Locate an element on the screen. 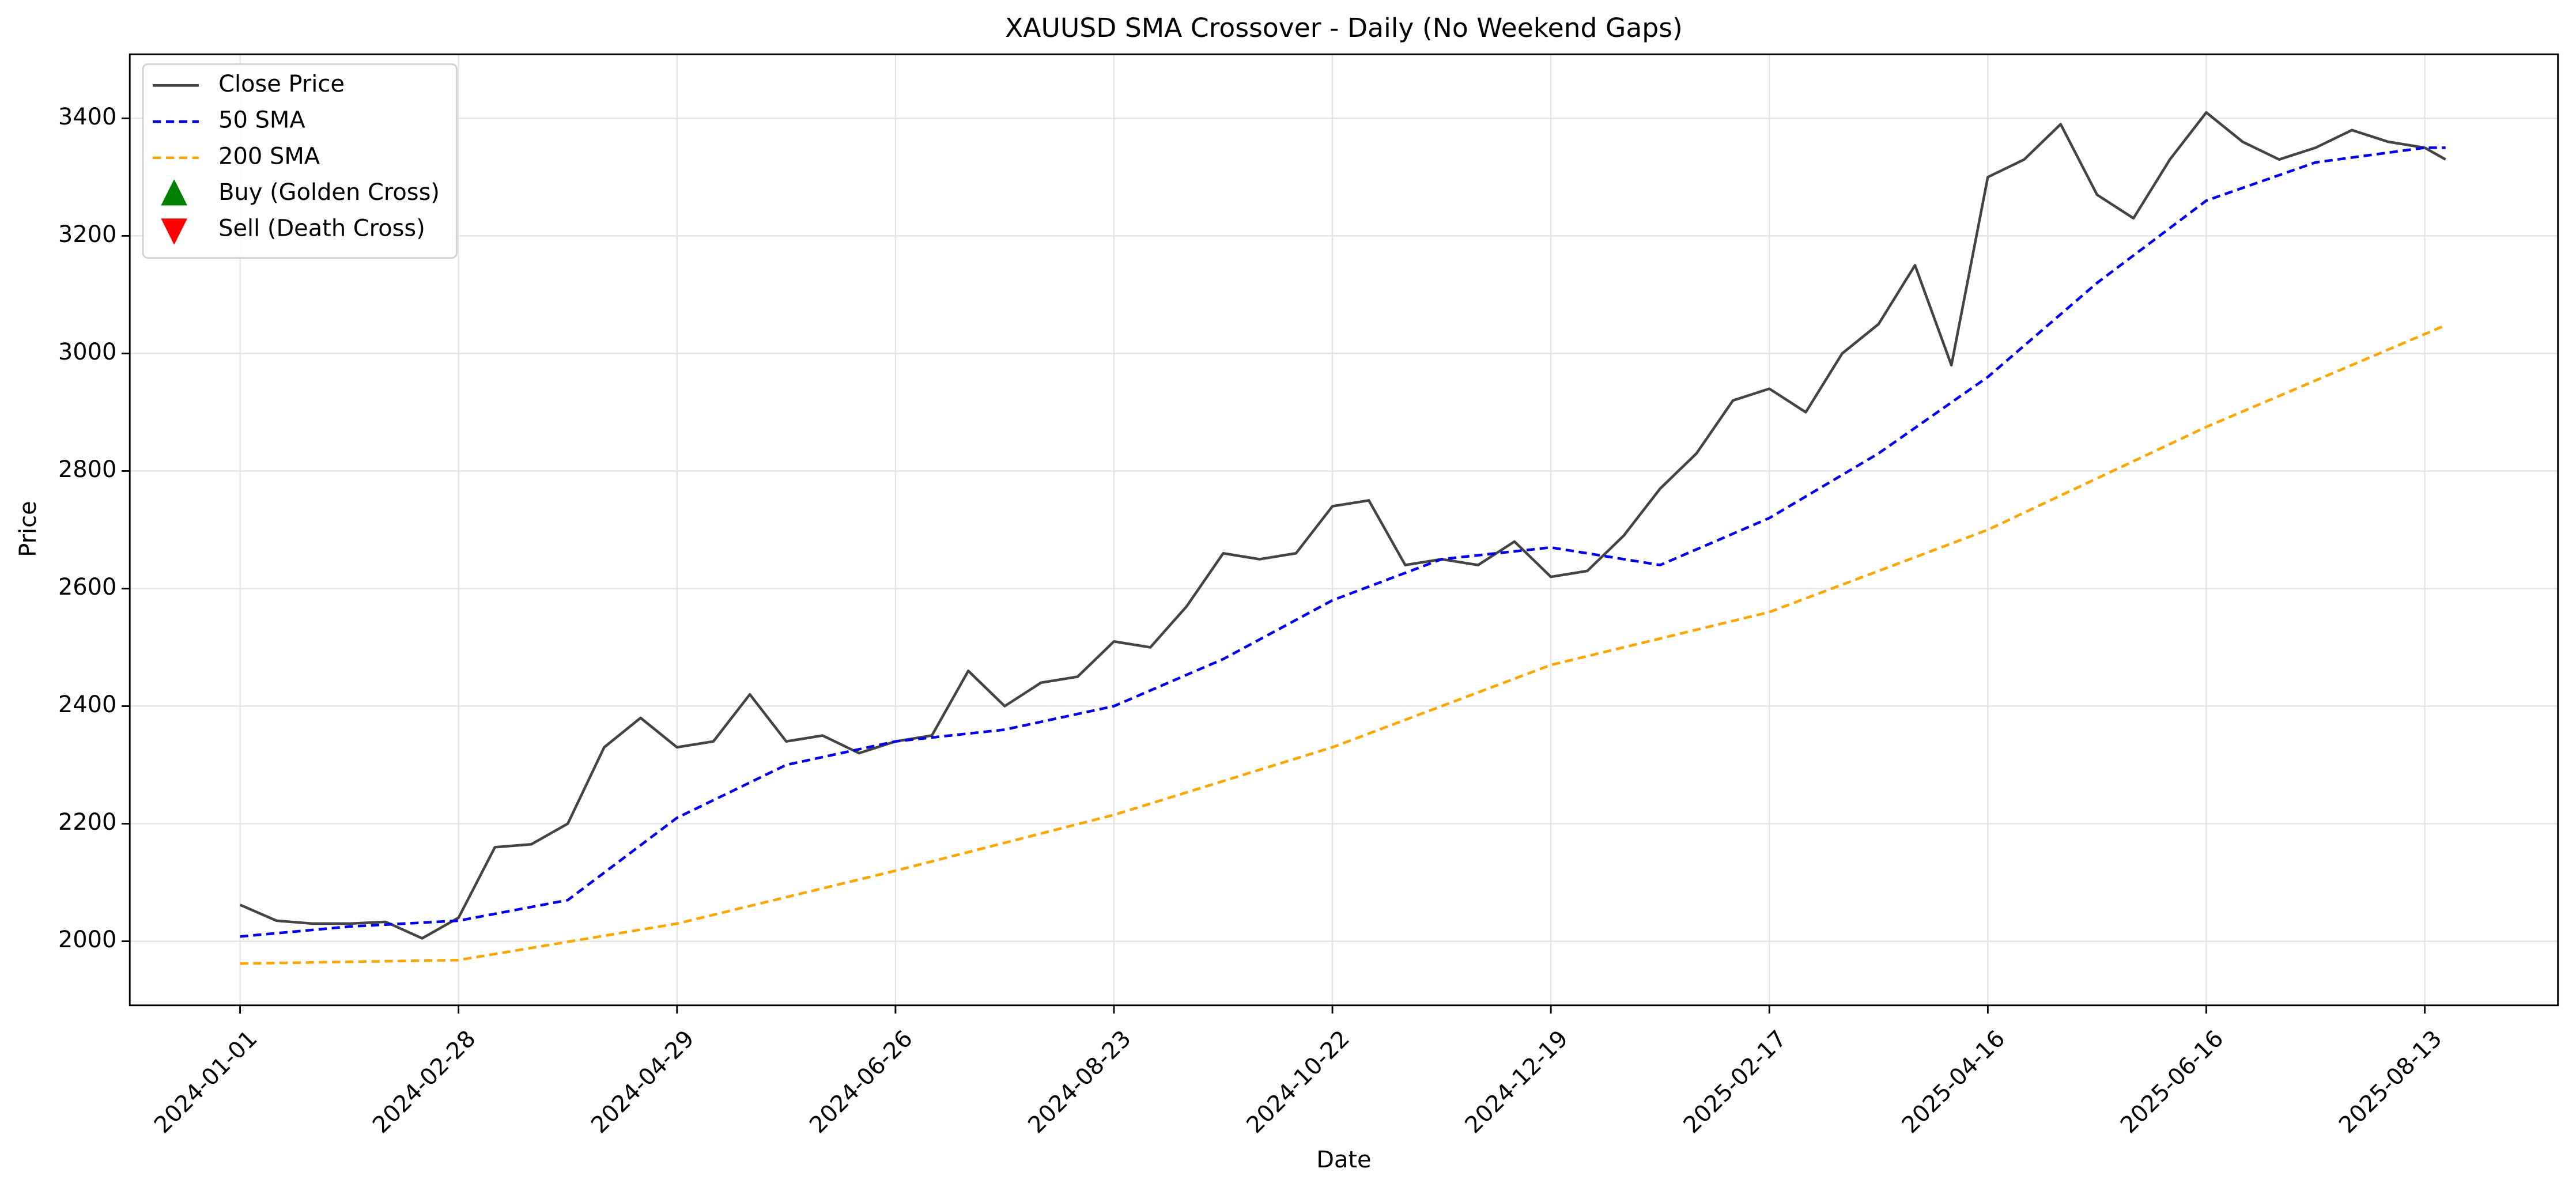 The image size is (2576, 1191). y-tick-label: 2600 is located at coordinates (87, 587).